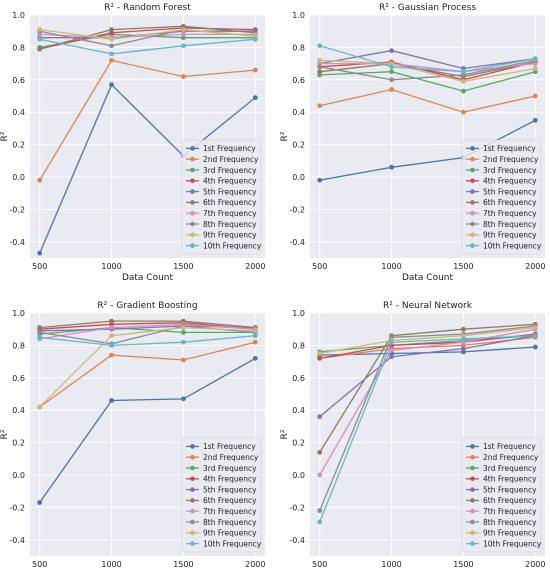  What do you see at coordinates (428, 278) in the screenshot?
I see `x-axis-label: Data Count` at bounding box center [428, 278].